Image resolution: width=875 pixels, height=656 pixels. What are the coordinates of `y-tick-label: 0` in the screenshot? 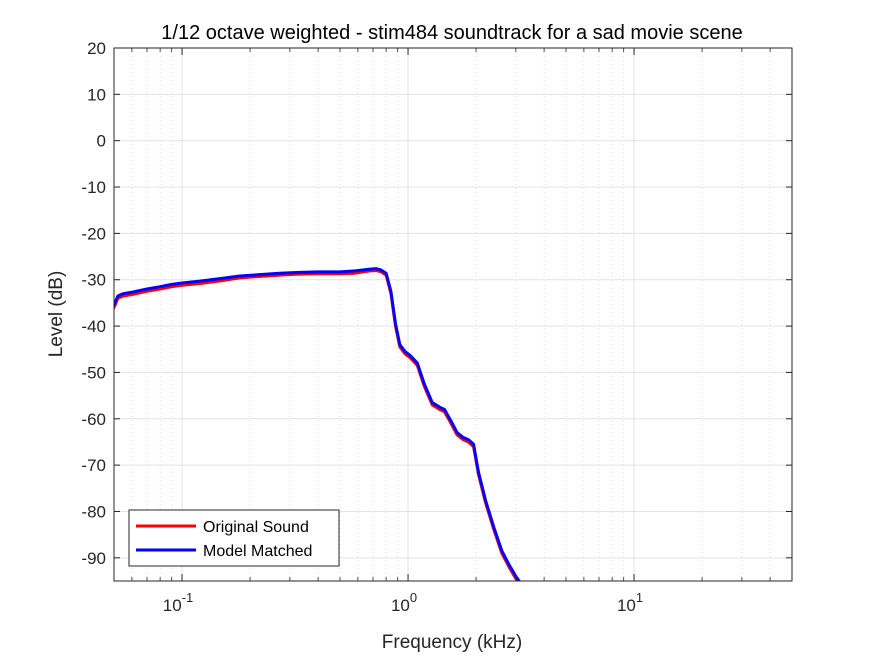 It's located at (101, 141).